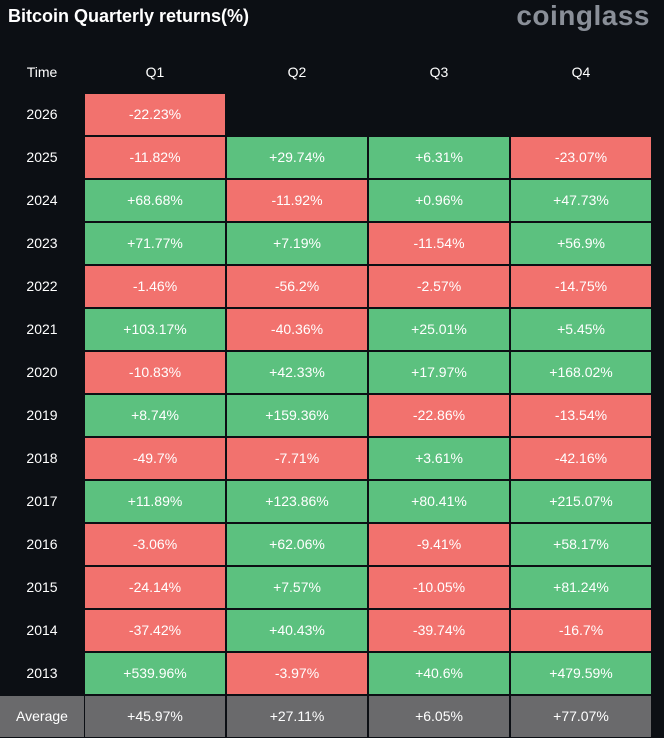  I want to click on return-cell: +103.17%, so click(155, 329).